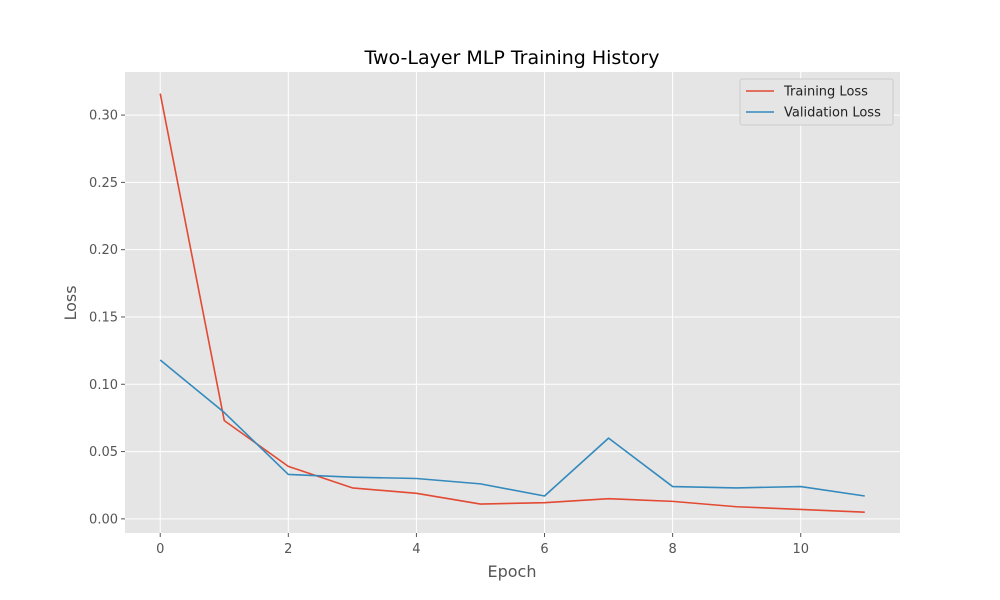 The image size is (1000, 600). Describe the element at coordinates (103, 519) in the screenshot. I see `y-tick-label: 0.00` at that location.